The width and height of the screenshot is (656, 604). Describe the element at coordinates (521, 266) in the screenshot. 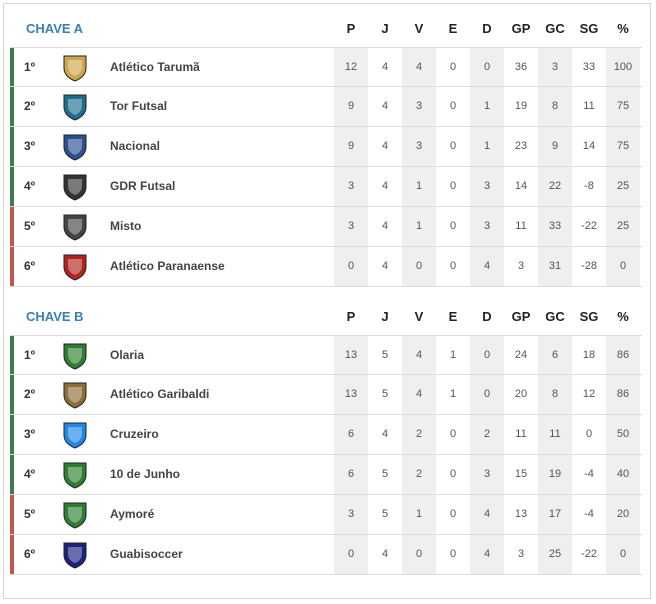

I see `stat-gp: 3` at that location.